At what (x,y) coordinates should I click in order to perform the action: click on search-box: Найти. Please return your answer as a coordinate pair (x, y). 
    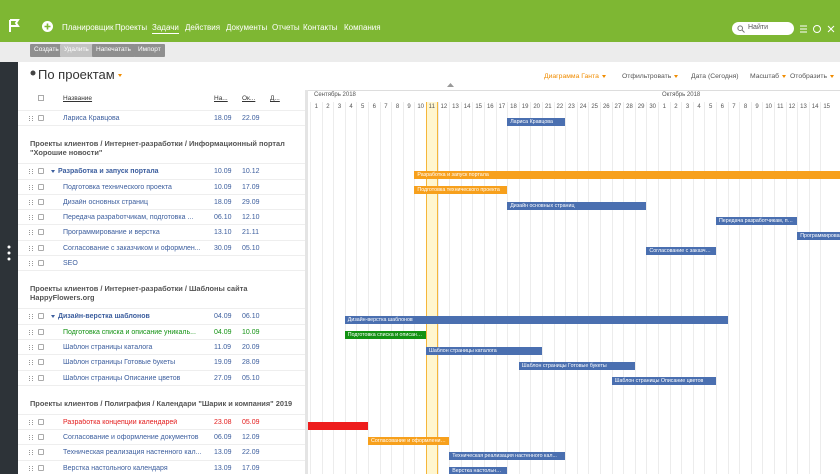
    Looking at the image, I should click on (763, 28).